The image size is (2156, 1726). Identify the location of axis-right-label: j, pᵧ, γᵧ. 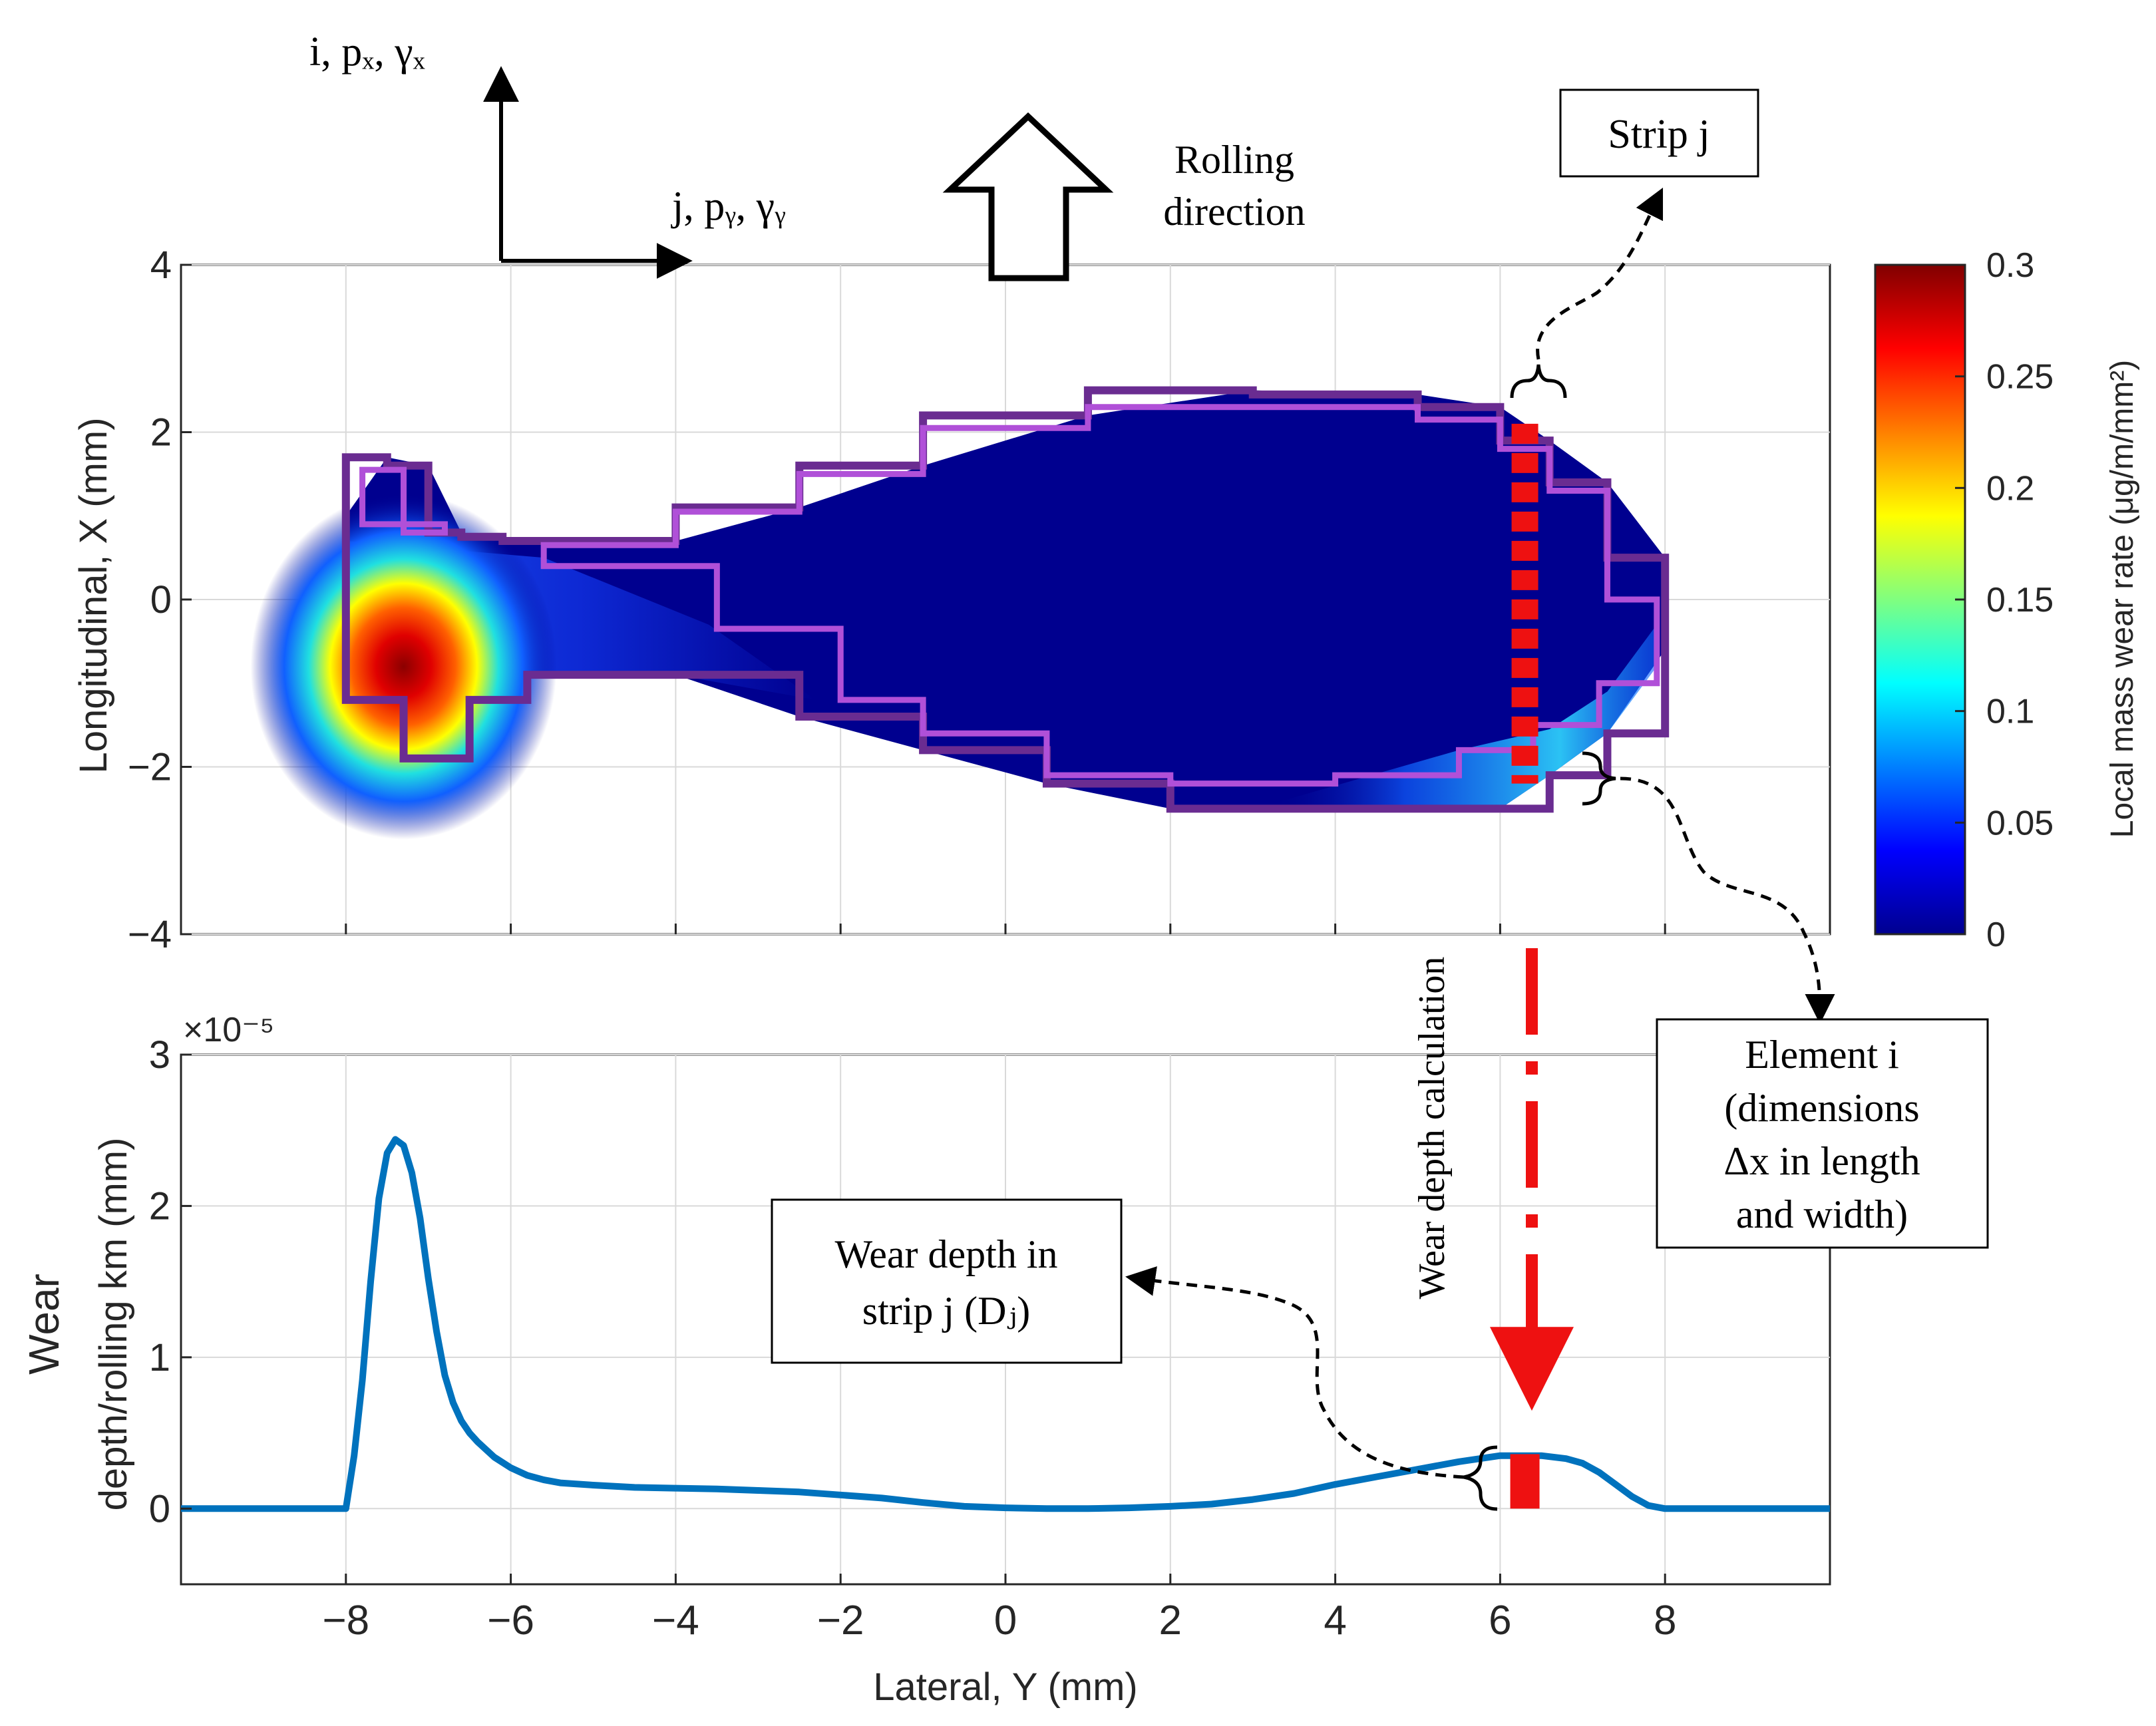
(728, 207).